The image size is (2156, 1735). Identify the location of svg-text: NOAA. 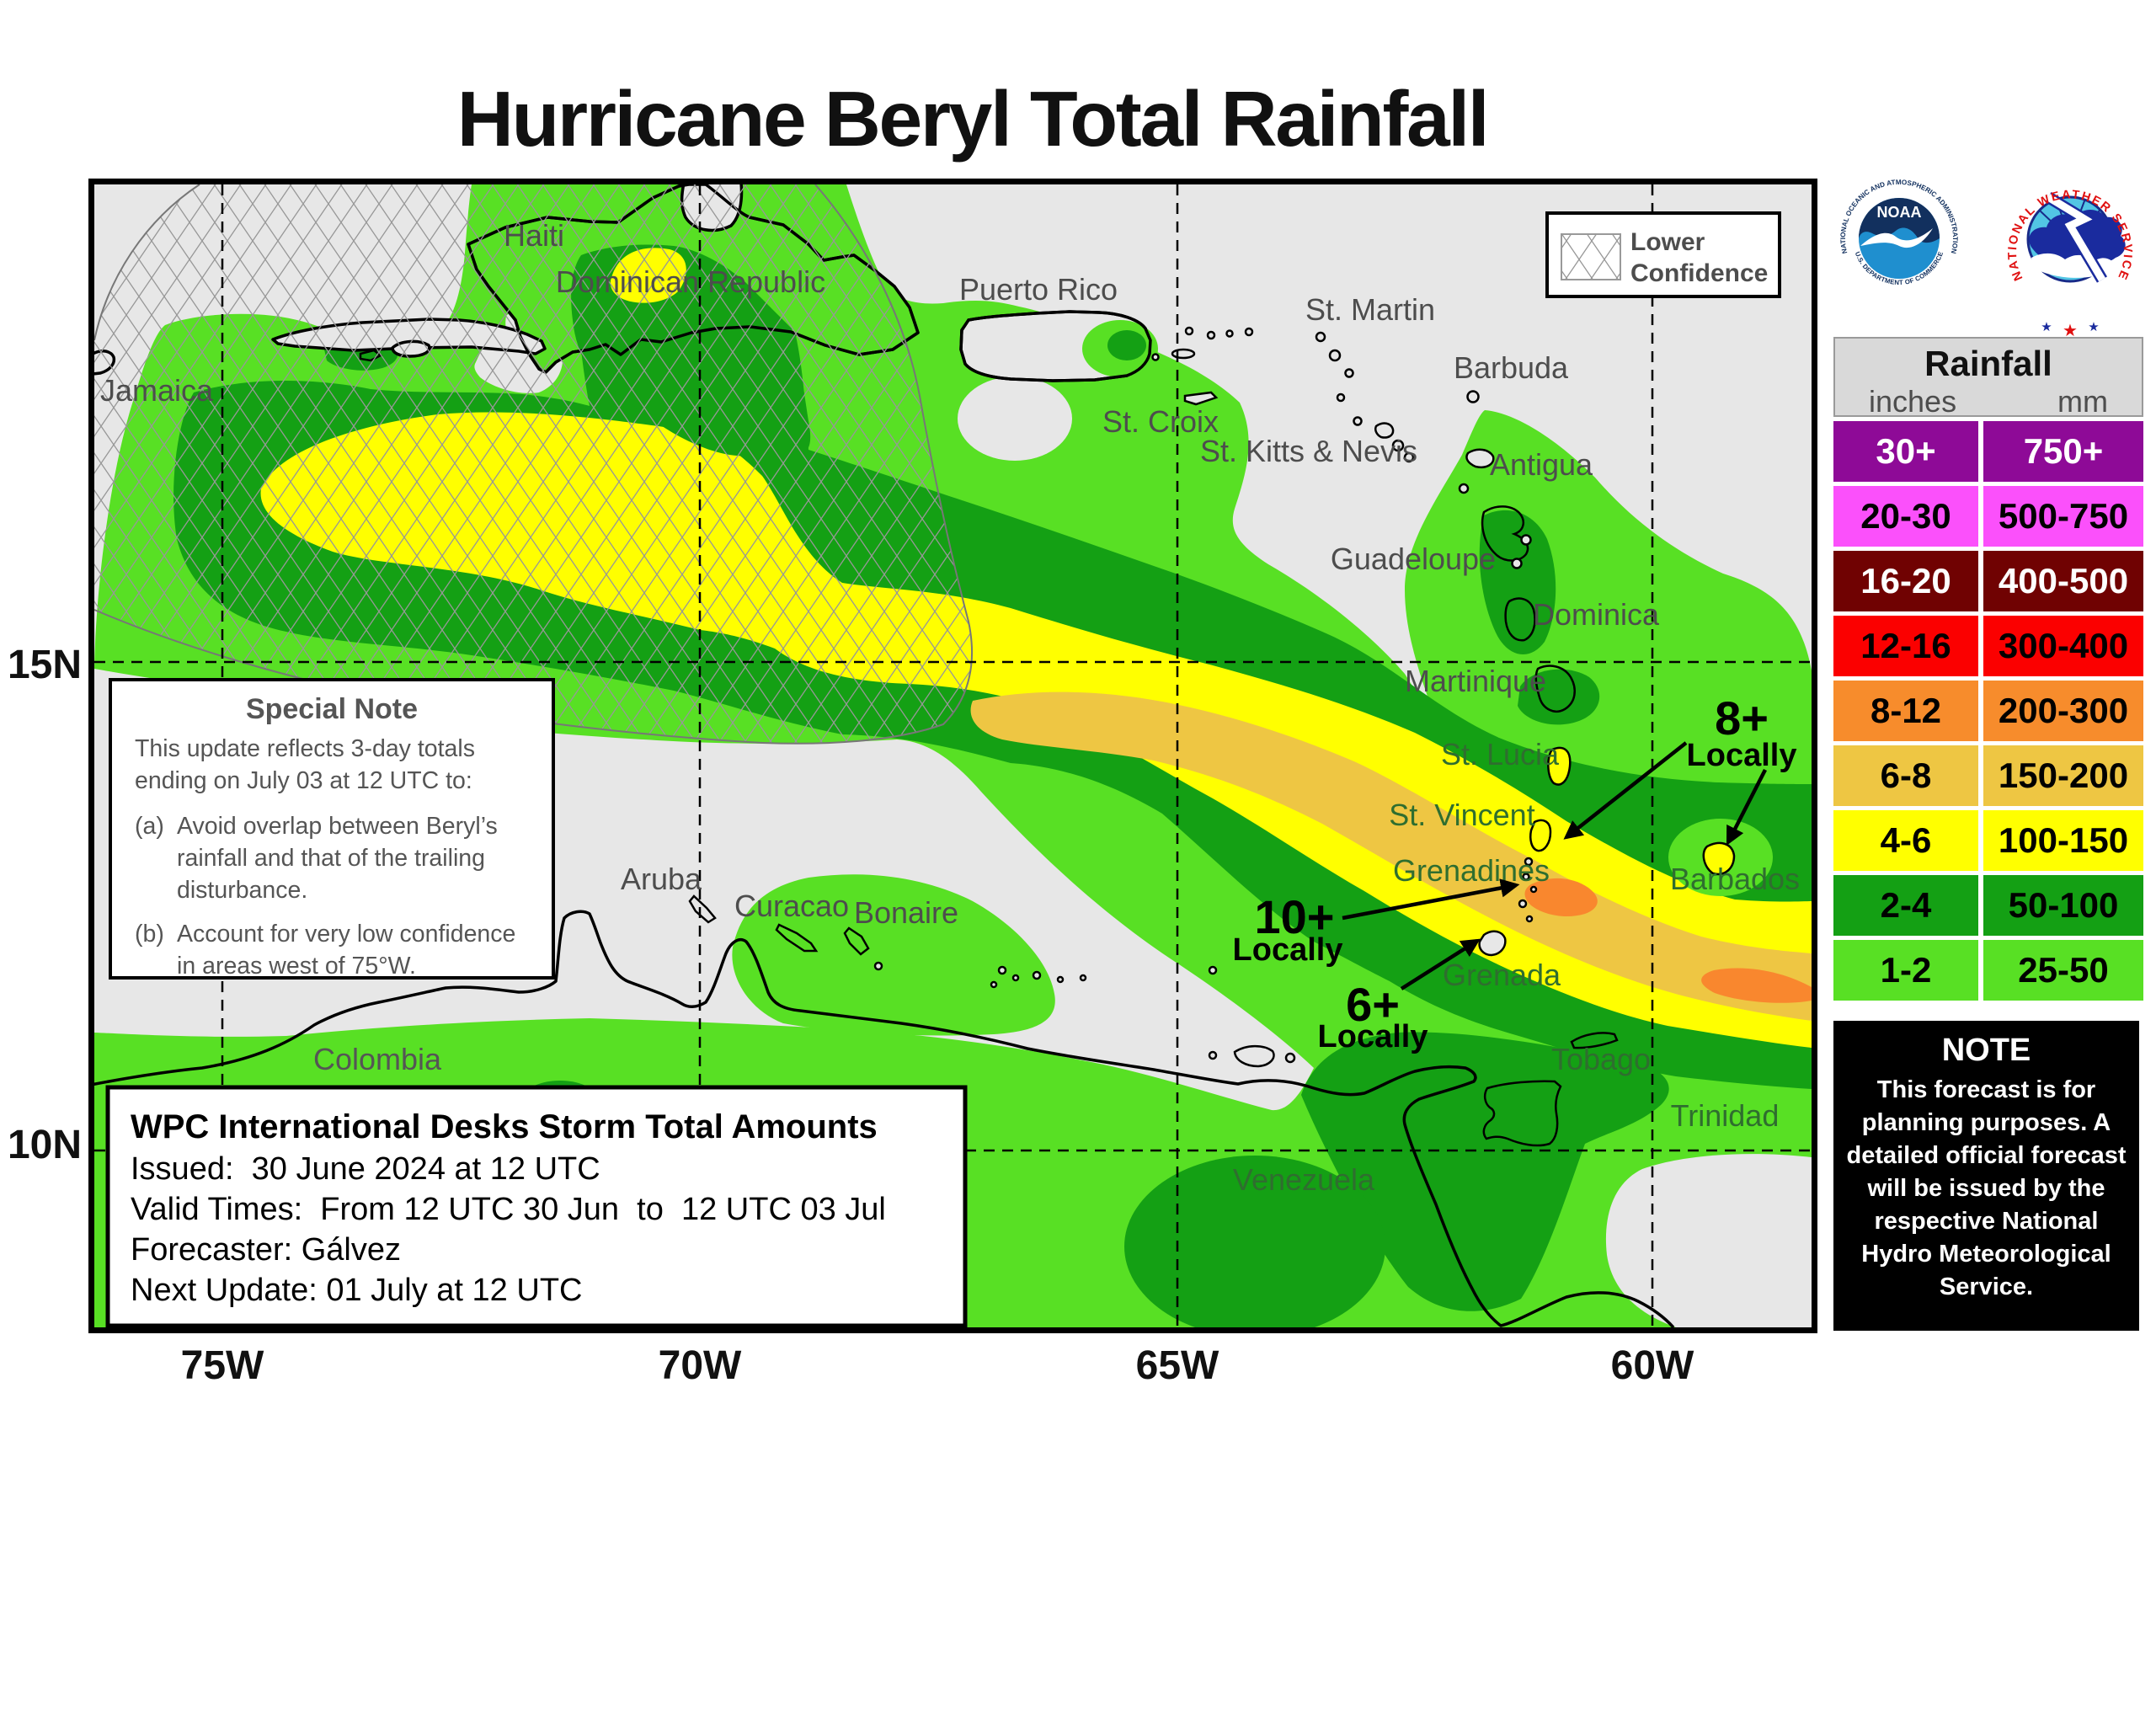
(1899, 212).